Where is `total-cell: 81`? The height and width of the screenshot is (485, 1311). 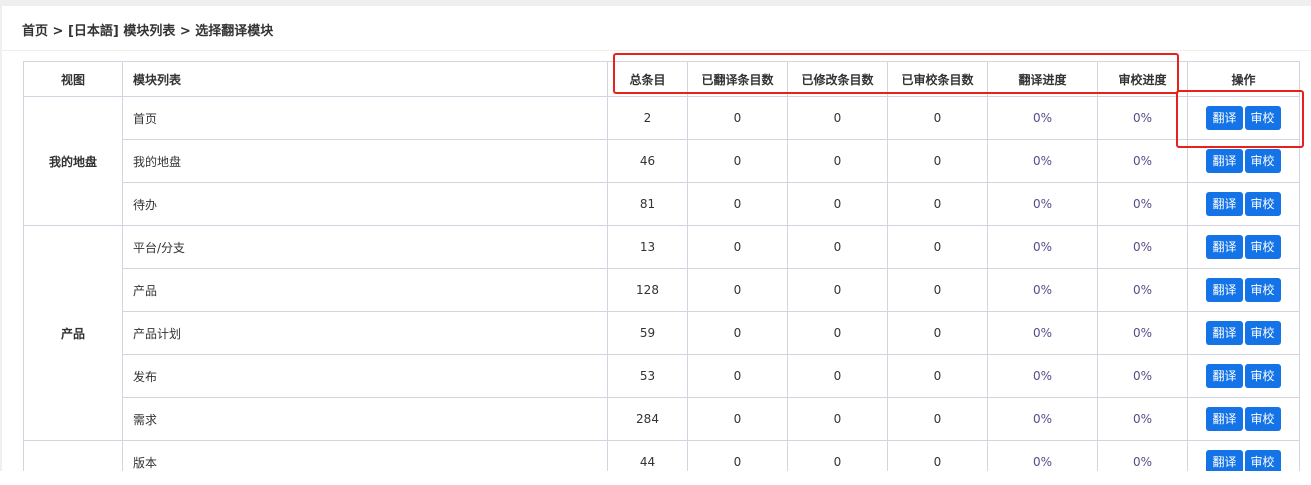 total-cell: 81 is located at coordinates (647, 204).